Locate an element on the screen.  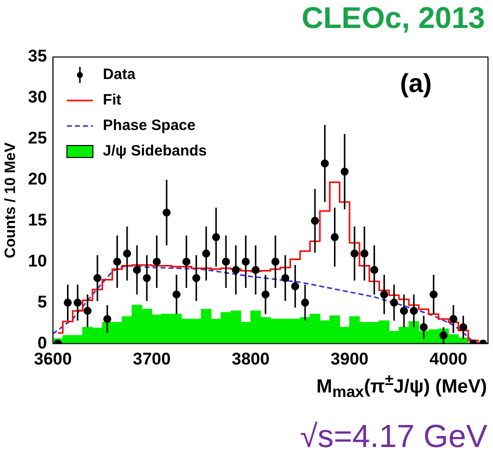
legend-label: Phase Space is located at coordinates (149, 125).